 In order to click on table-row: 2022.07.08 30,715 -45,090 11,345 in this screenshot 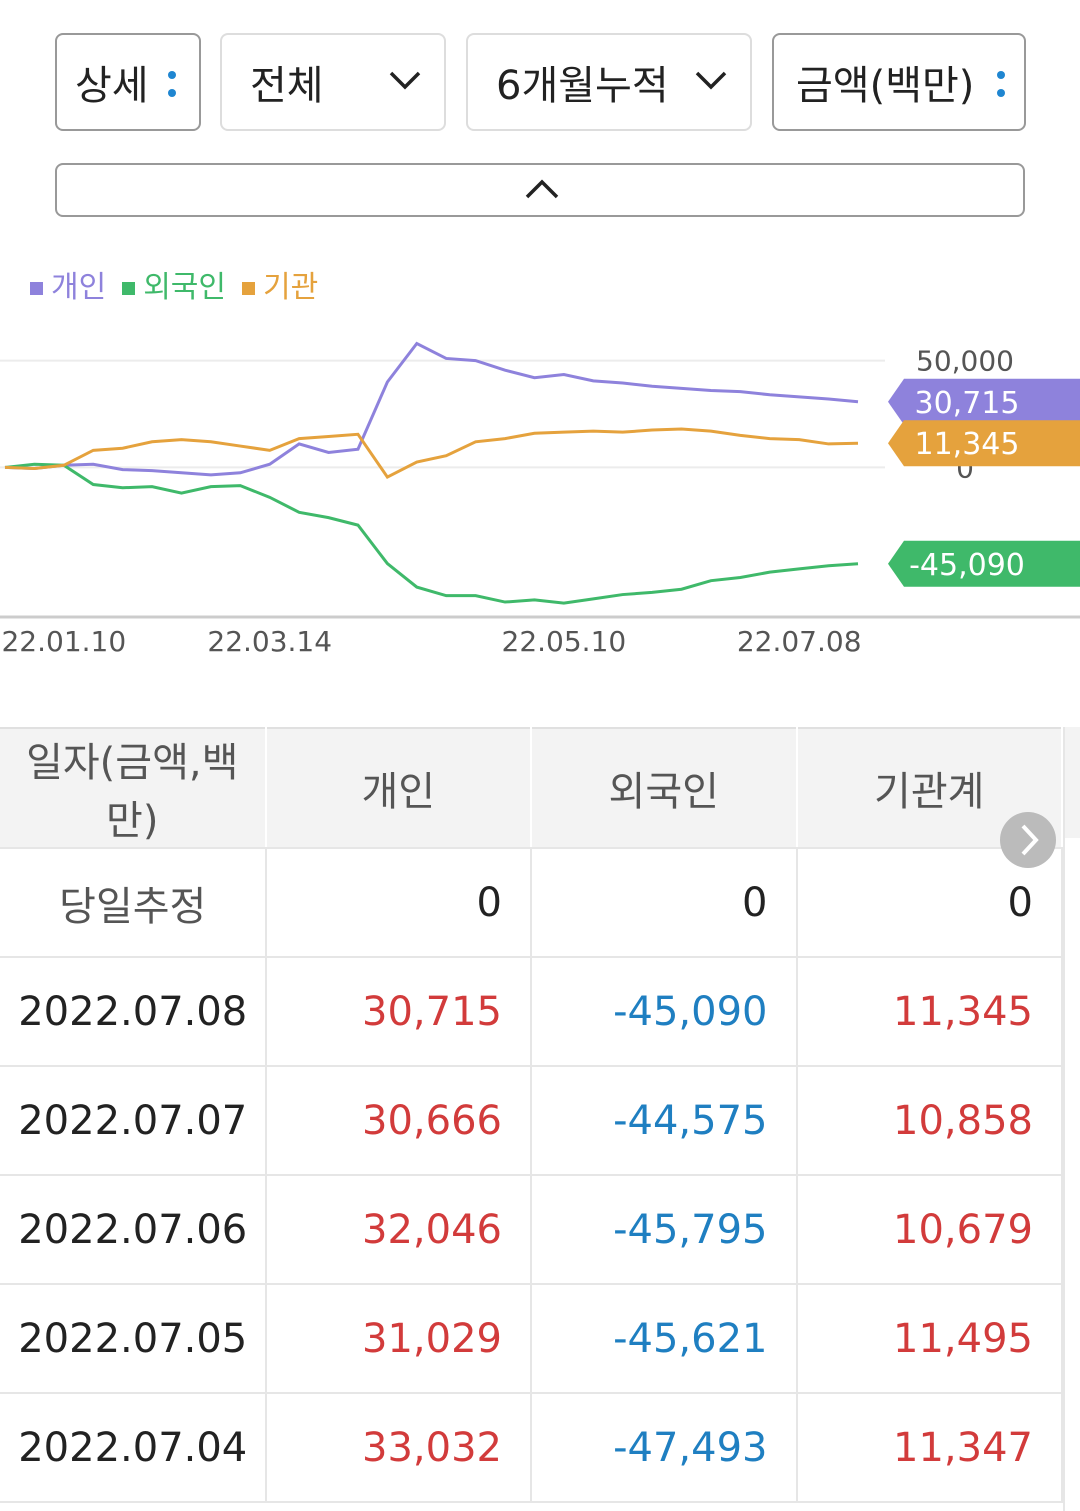, I will do `click(531, 1011)`.